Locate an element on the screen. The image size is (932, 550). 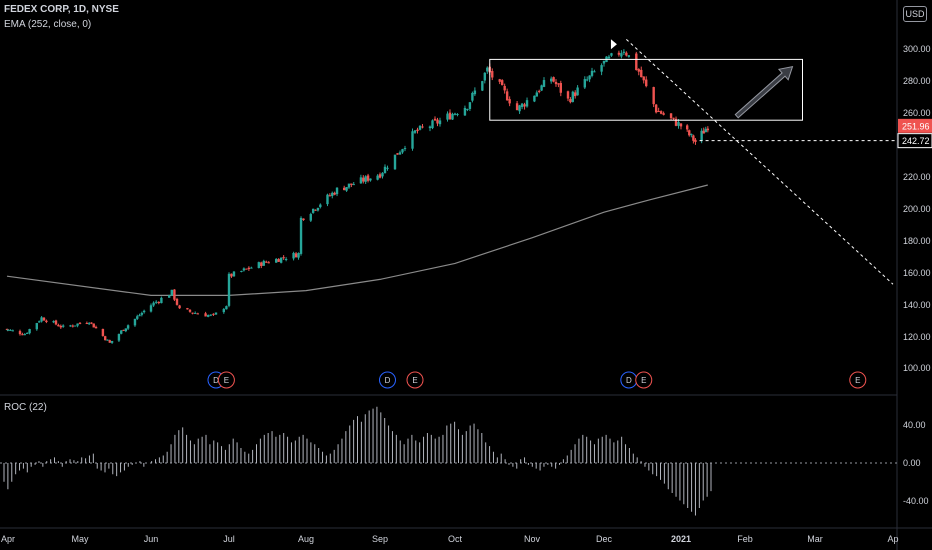
symbol-legend: FEDEX CORP, 1D, NYSE is located at coordinates (61, 9).